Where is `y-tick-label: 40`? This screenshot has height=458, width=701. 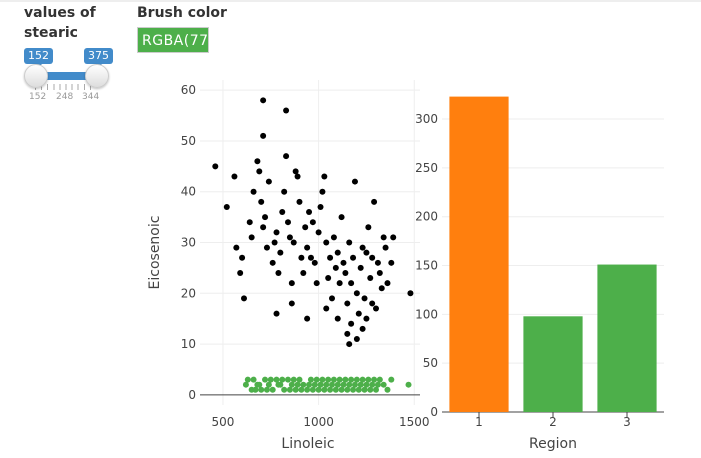 y-tick-label: 40 is located at coordinates (188, 192).